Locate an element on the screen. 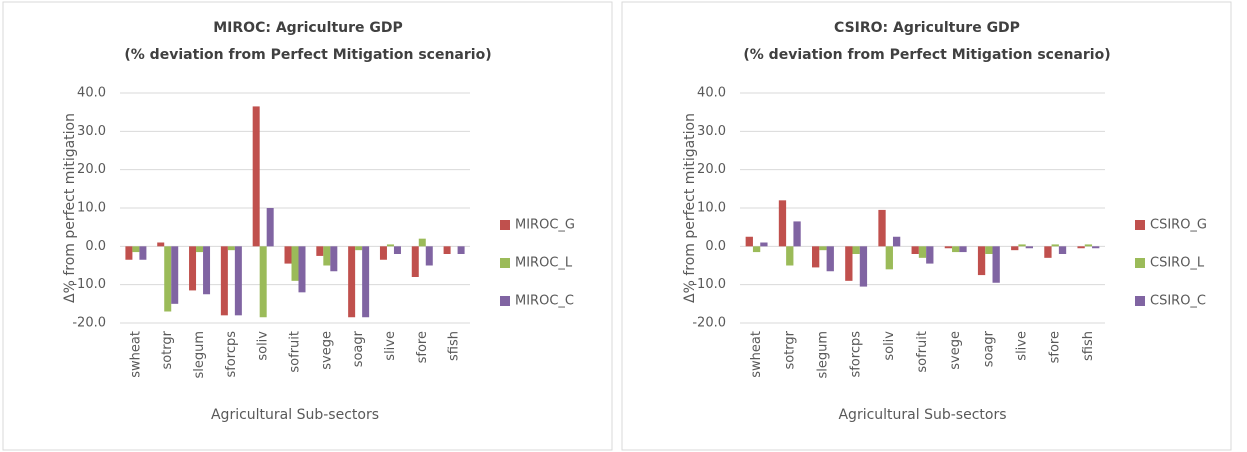 The image size is (1247, 452). chart-title: MIROC: Agriculture GDP is located at coordinates (308, 28).